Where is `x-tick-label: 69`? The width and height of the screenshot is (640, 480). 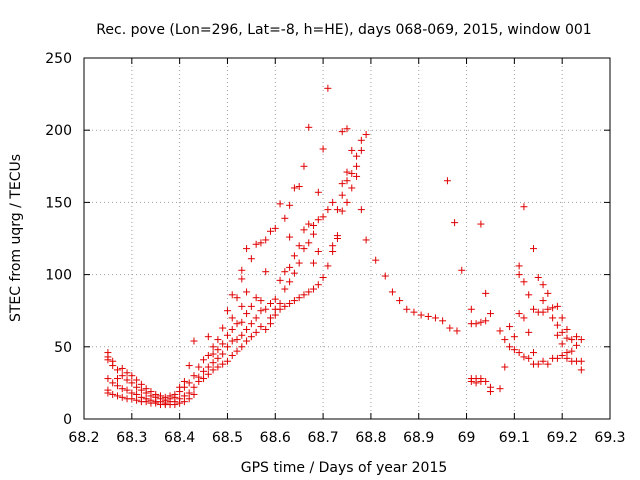 x-tick-label: 69 is located at coordinates (467, 438).